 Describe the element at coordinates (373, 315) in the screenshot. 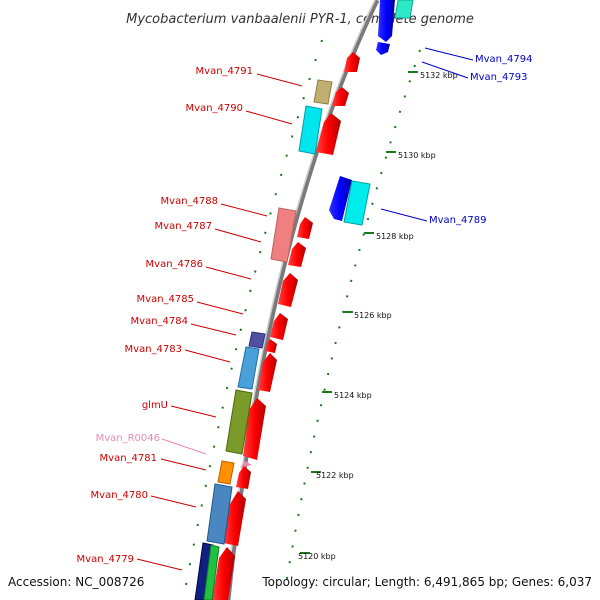

I see `tick-label: 5126 kbp` at that location.